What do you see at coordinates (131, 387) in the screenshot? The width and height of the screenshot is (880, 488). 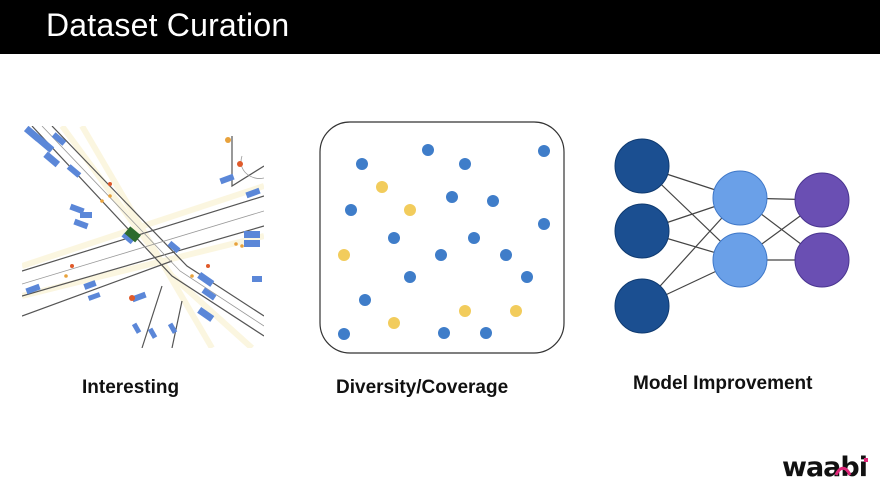 I see `caption-interesting: Interesting` at bounding box center [131, 387].